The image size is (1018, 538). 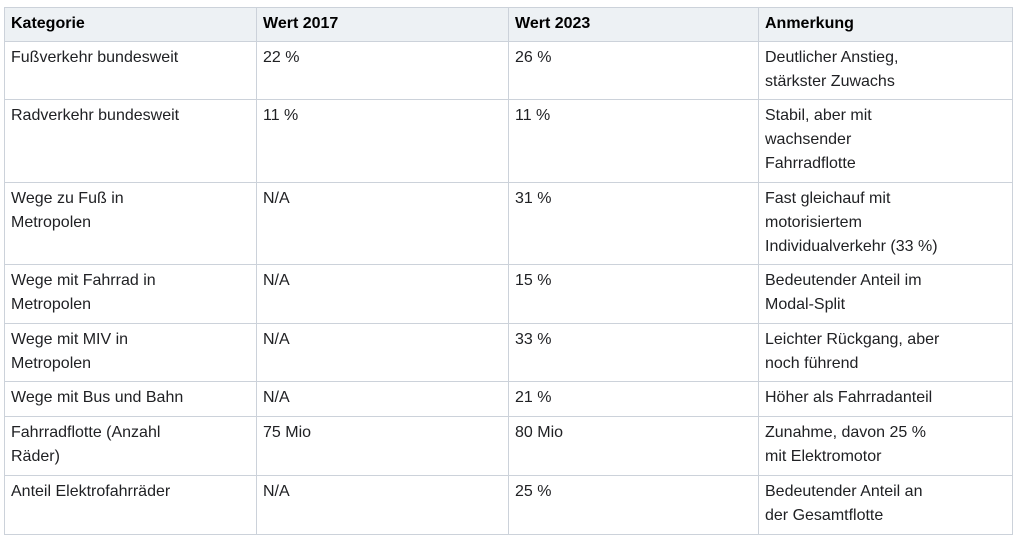 What do you see at coordinates (885, 70) in the screenshot?
I see `cell-anmerkung: Deutlicher Anstieg, stärkster Zuwachs` at bounding box center [885, 70].